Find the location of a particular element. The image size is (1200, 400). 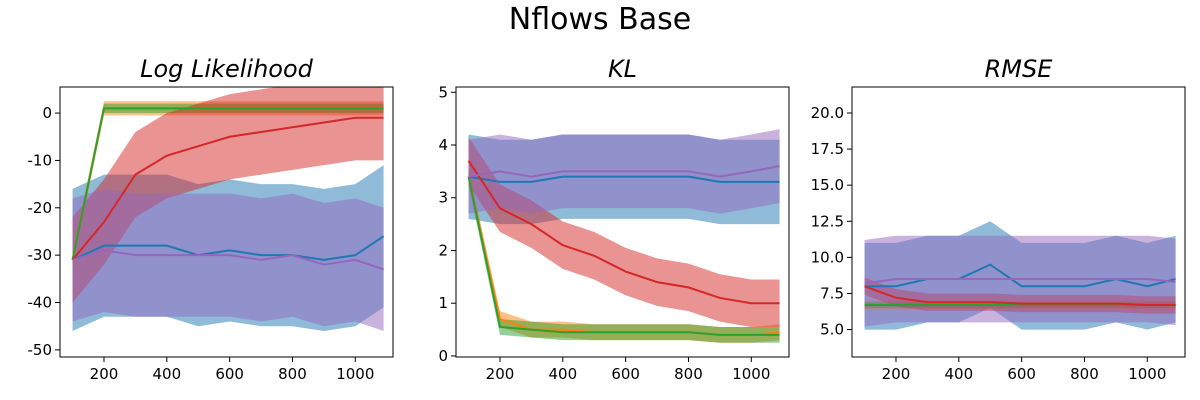

rmse-ytick-label: 15.0 is located at coordinates (827, 185).